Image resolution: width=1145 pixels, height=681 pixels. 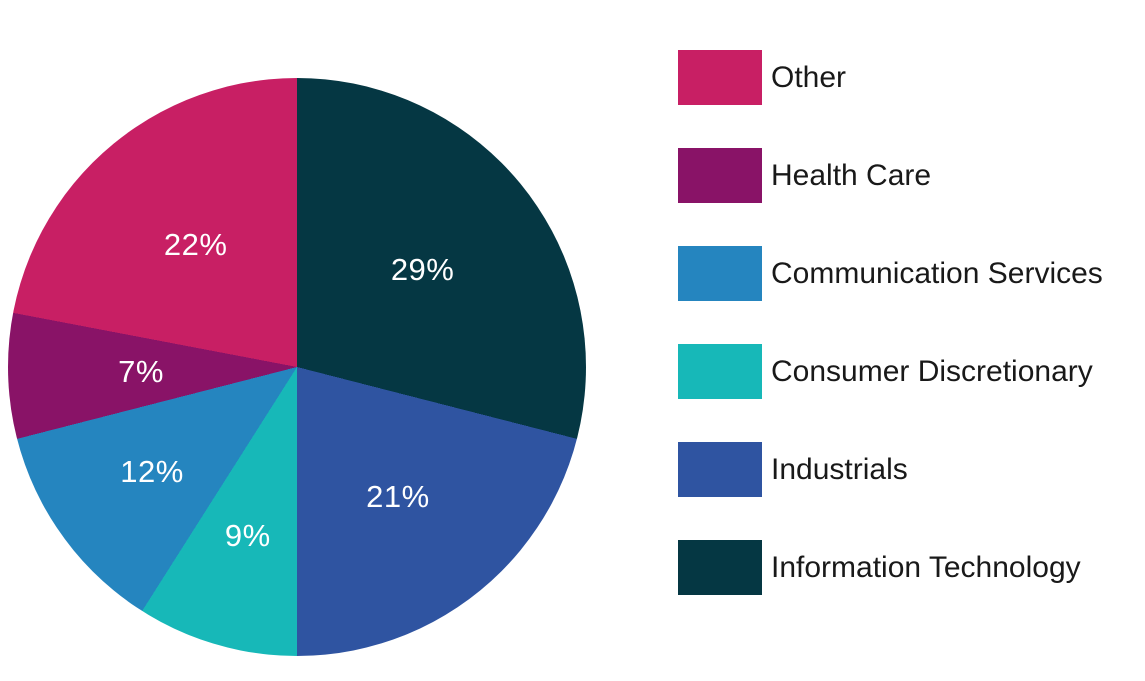 What do you see at coordinates (890, 77) in the screenshot?
I see `legend-item-other: Other` at bounding box center [890, 77].